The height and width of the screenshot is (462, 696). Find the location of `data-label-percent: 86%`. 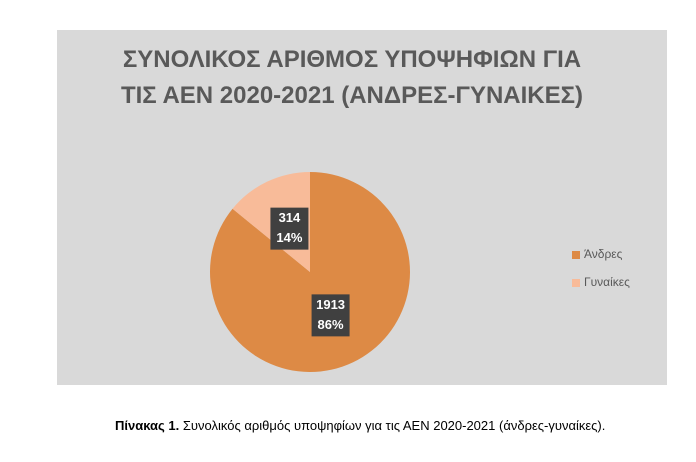

data-label-percent: 86% is located at coordinates (331, 324).